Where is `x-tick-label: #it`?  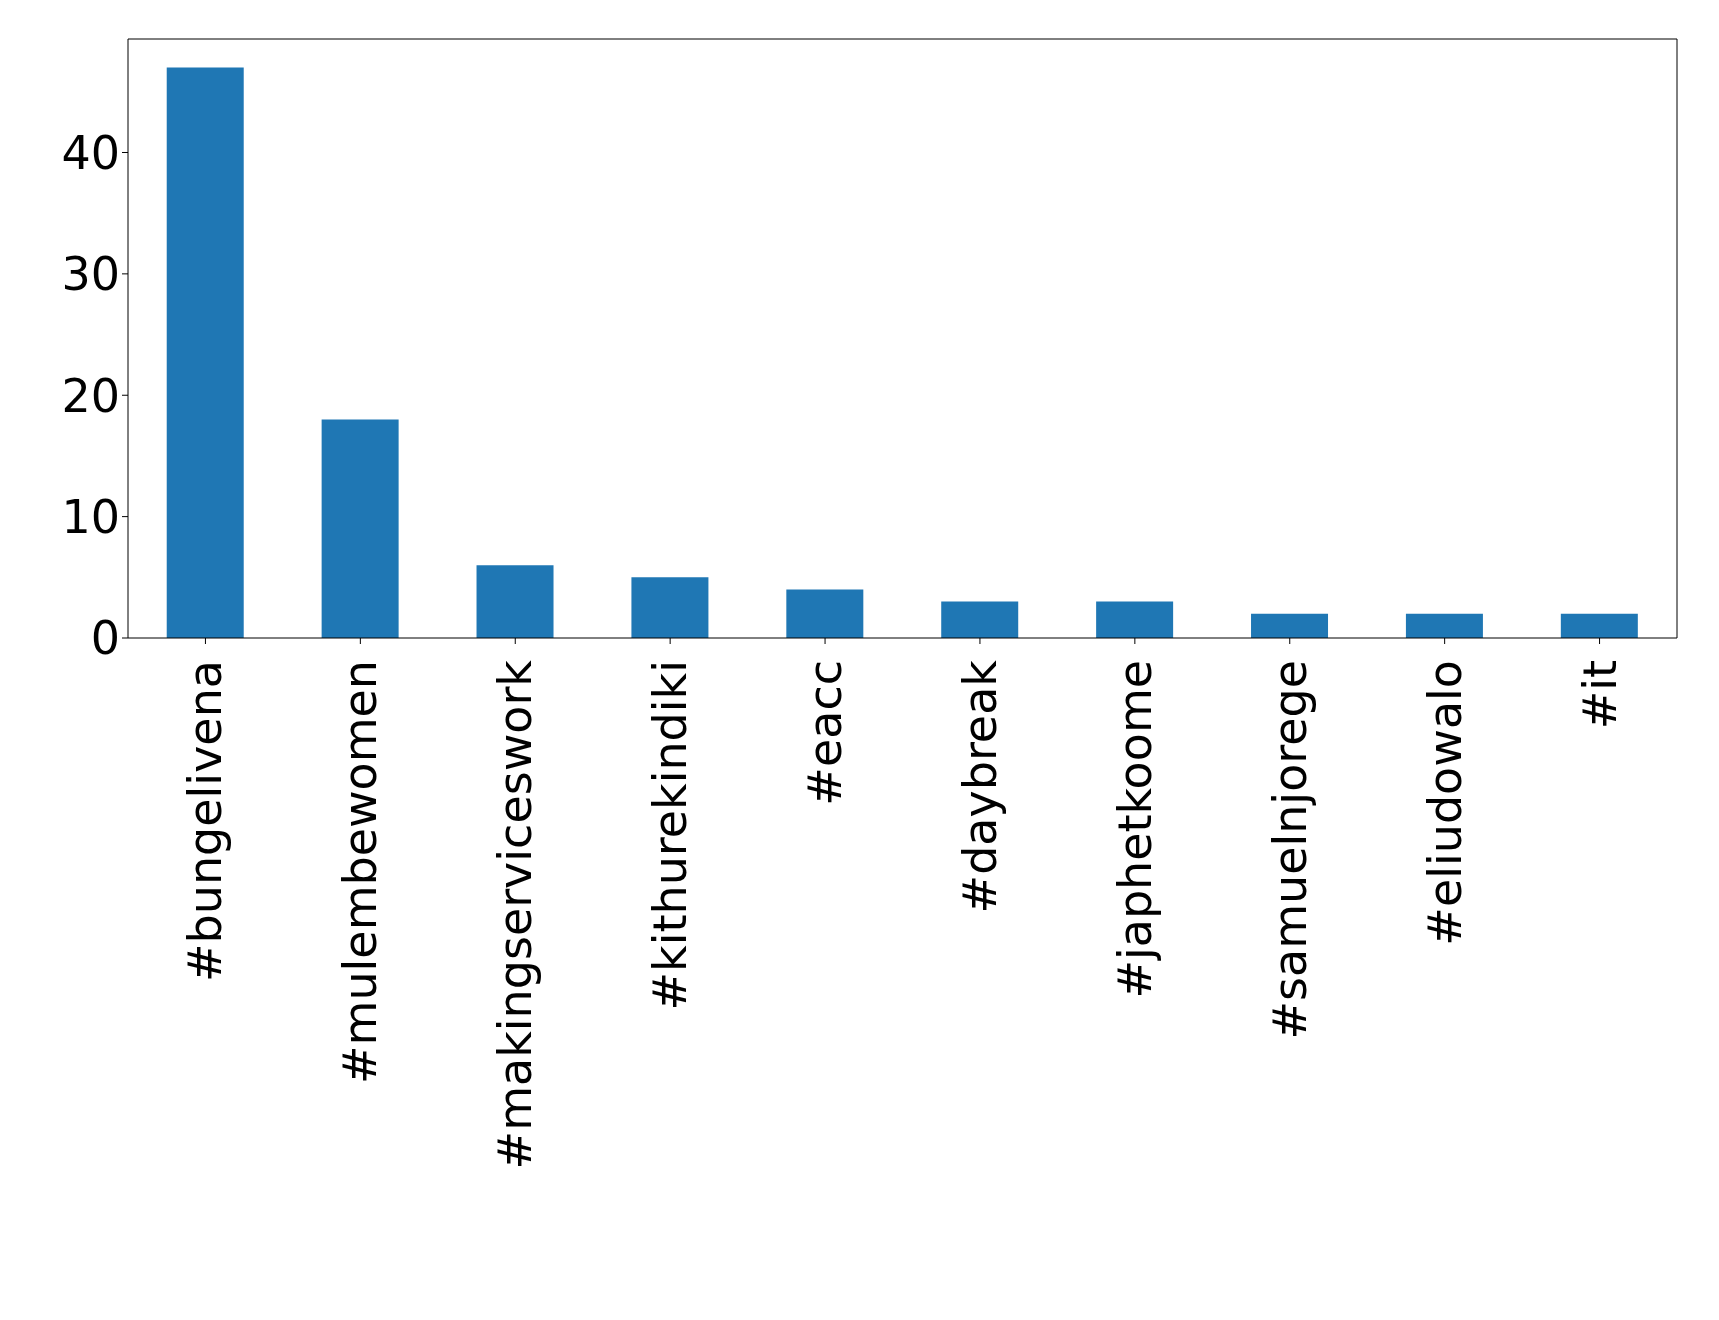 x-tick-label: #it is located at coordinates (1599, 695).